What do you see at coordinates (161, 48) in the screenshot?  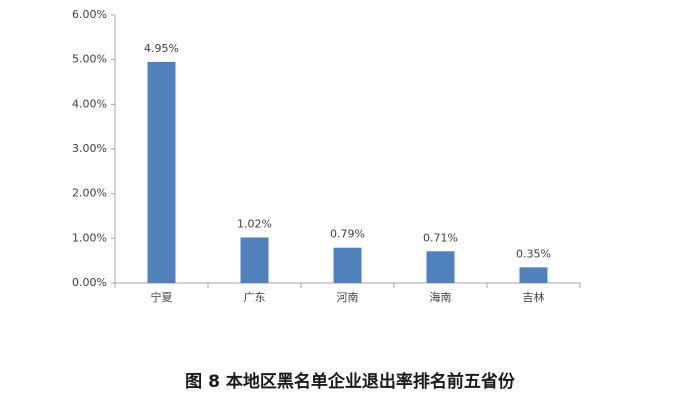 I see `value-label: 4.95%` at bounding box center [161, 48].